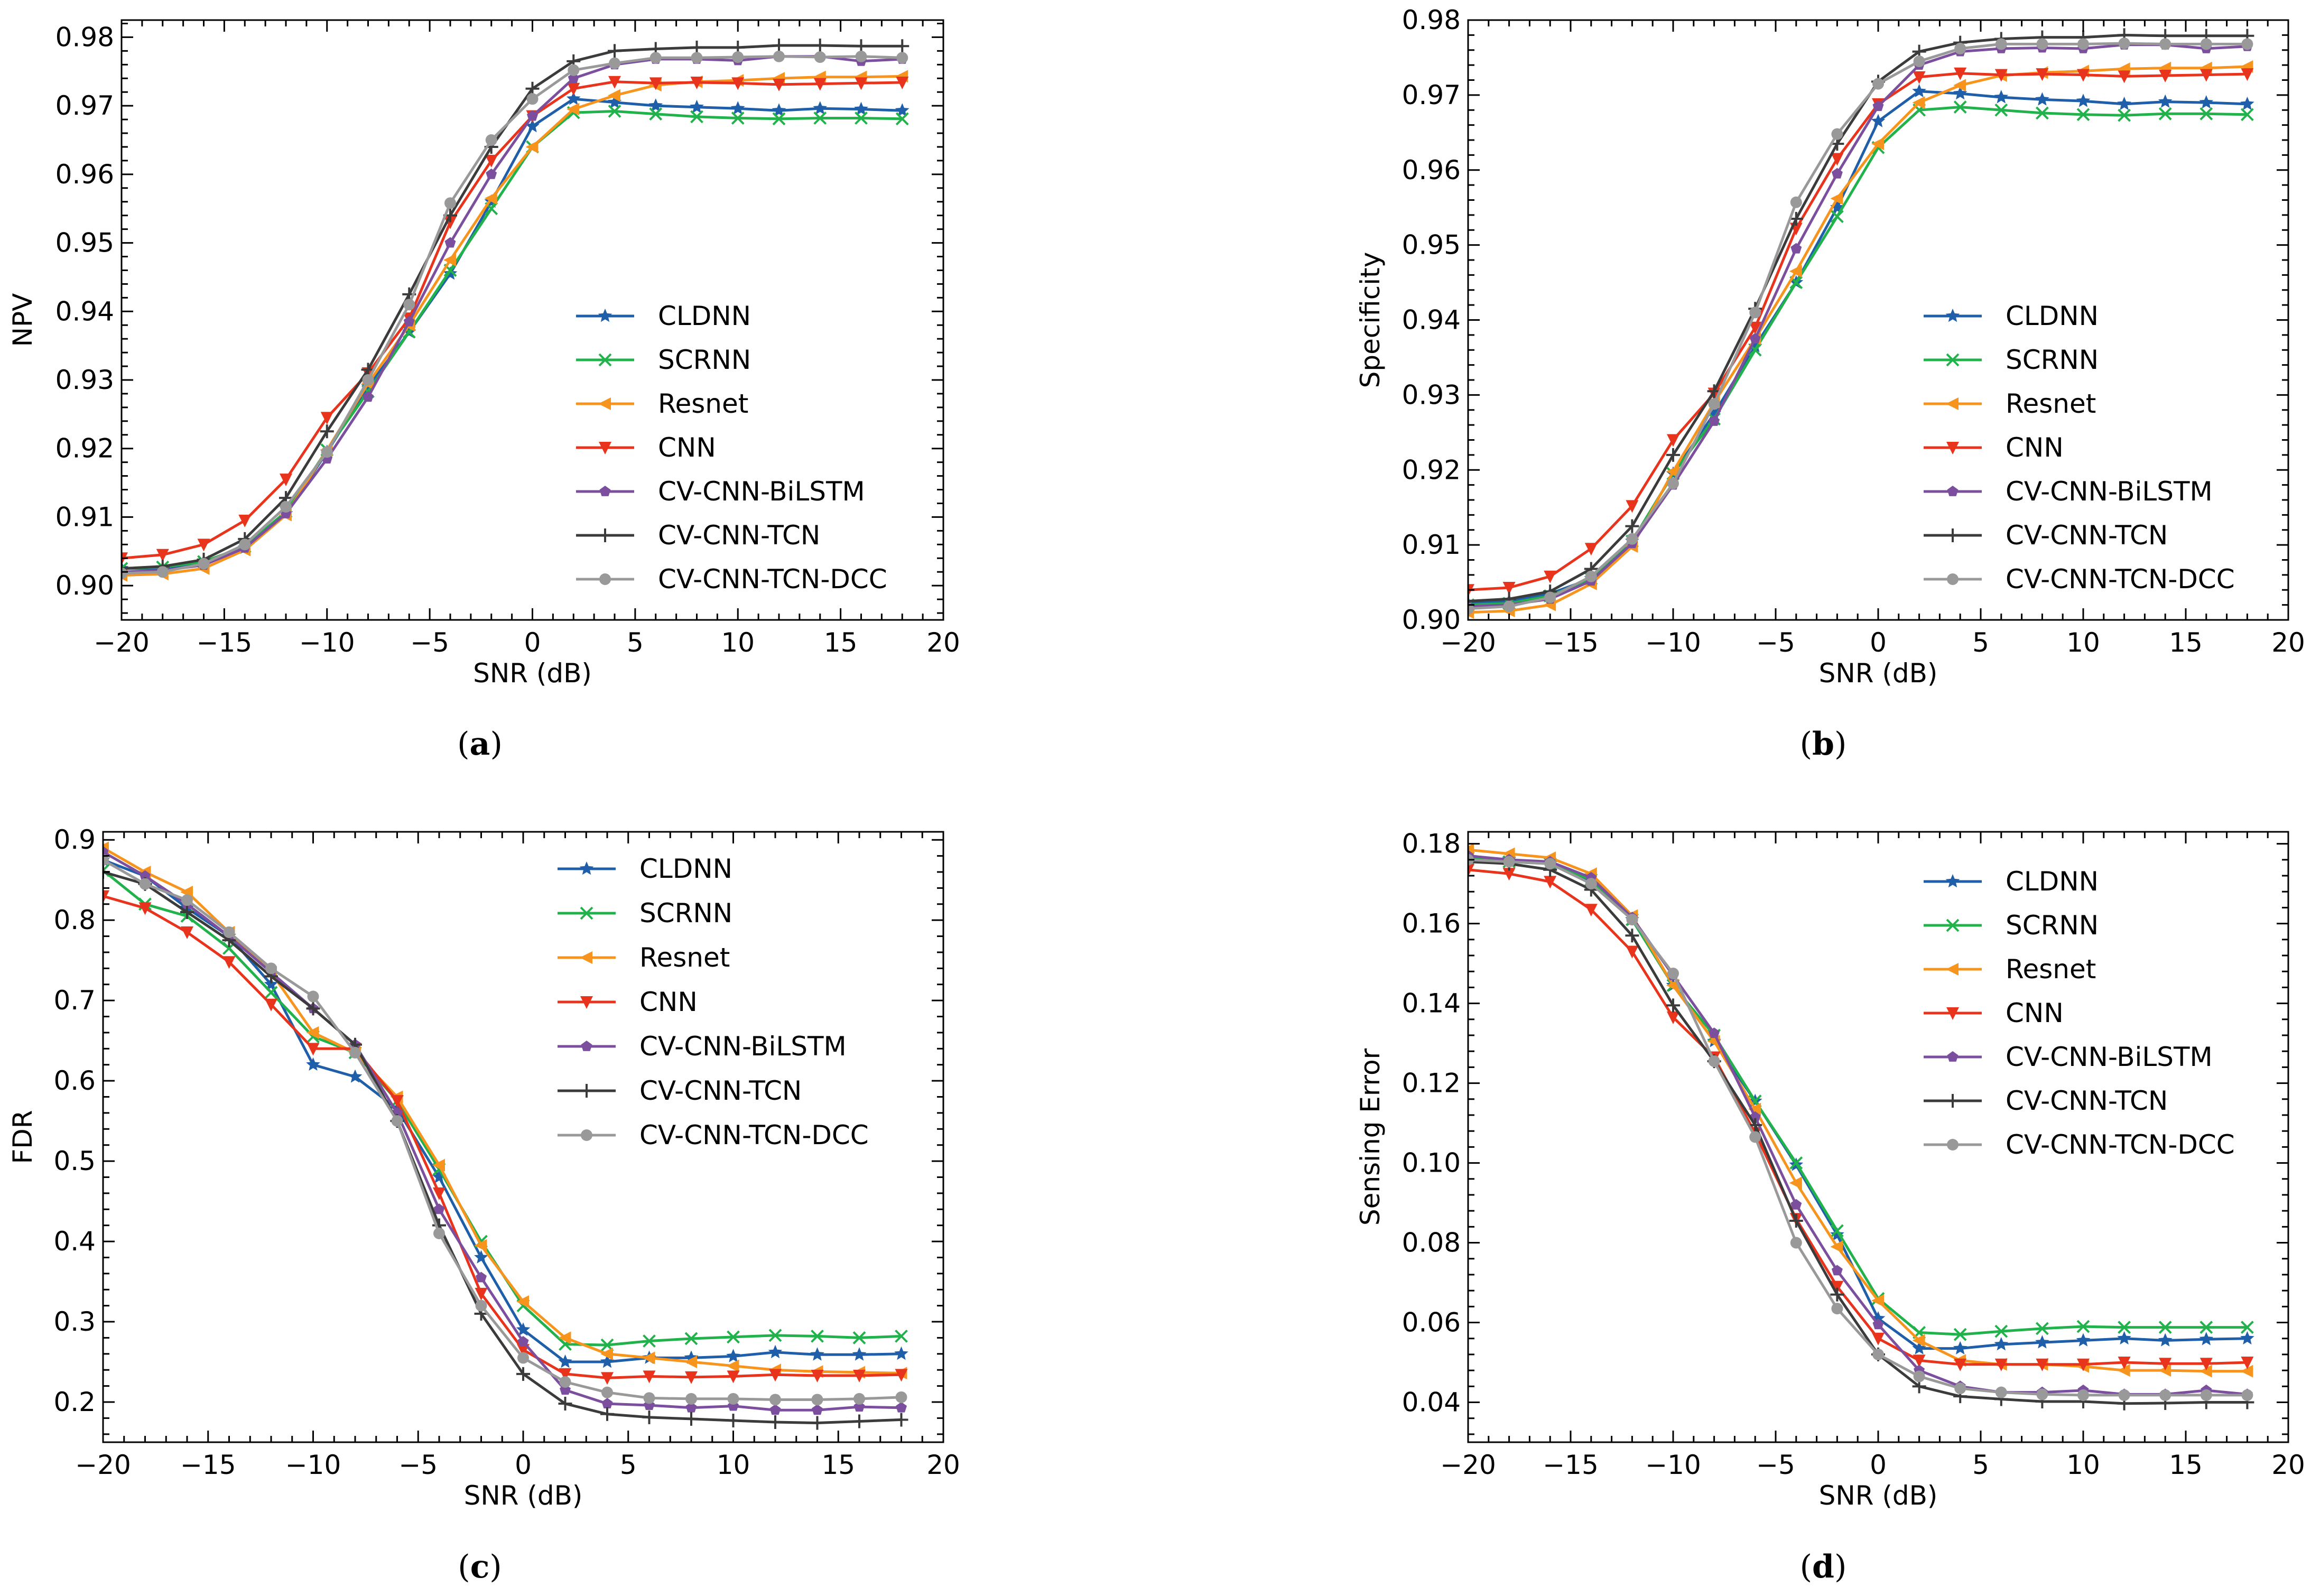 The image size is (2311, 1596). I want to click on legend-label: CV-CNN-BiLSTM, so click(743, 1046).